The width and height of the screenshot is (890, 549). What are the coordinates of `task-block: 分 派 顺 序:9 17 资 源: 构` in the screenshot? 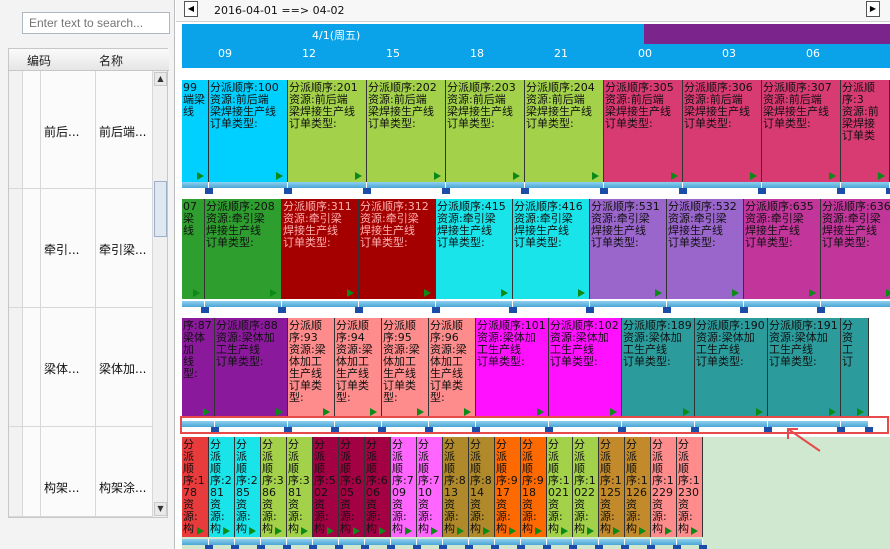 It's located at (508, 487).